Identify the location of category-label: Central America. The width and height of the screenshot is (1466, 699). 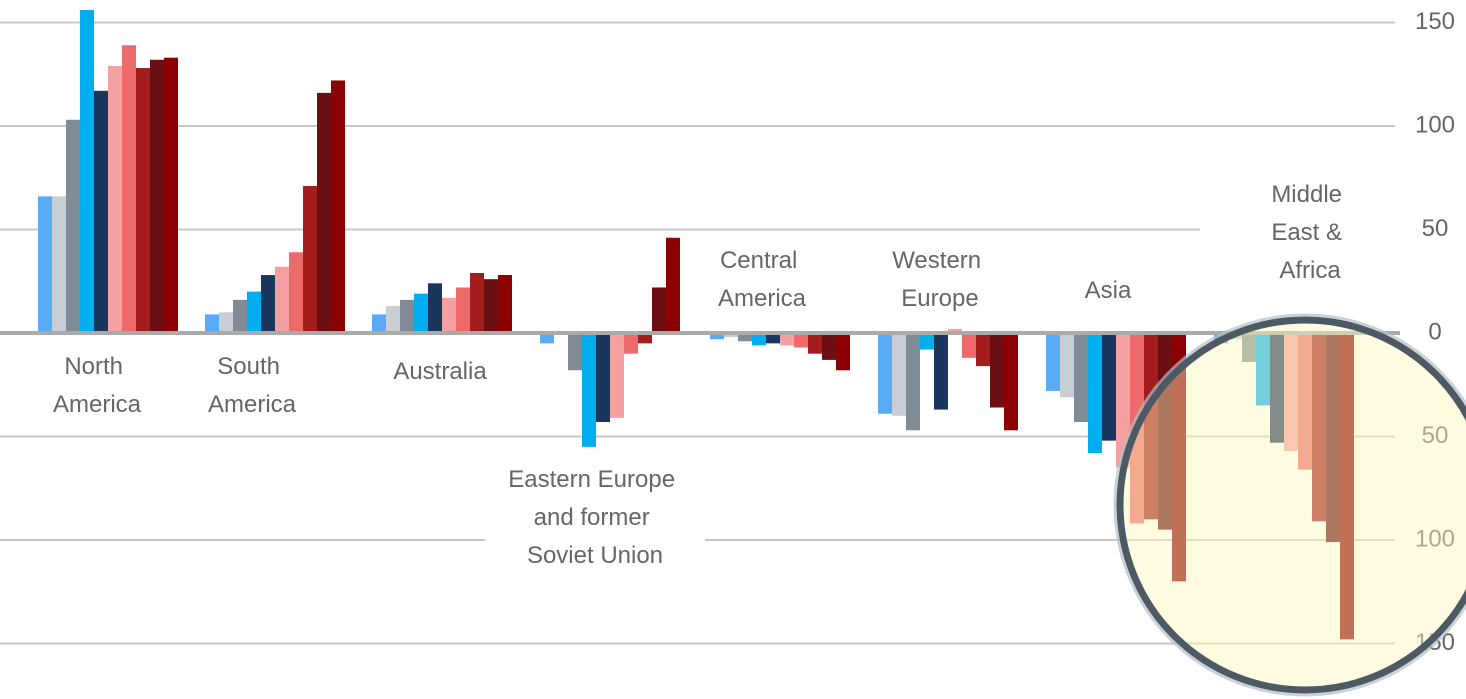
(762, 279).